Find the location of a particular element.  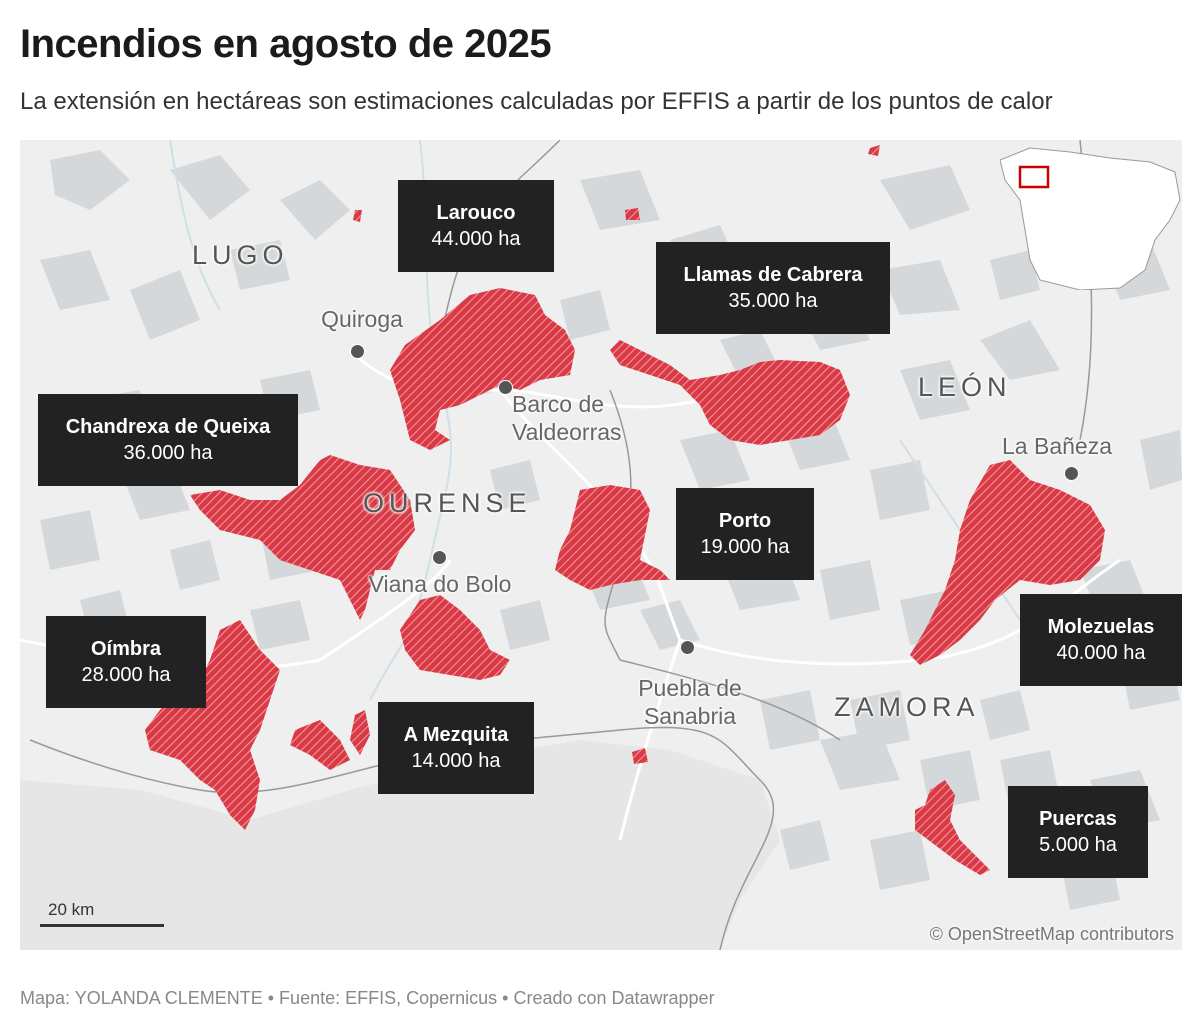

fire-label-larouco: Larouco 44.000 ha is located at coordinates (476, 226).